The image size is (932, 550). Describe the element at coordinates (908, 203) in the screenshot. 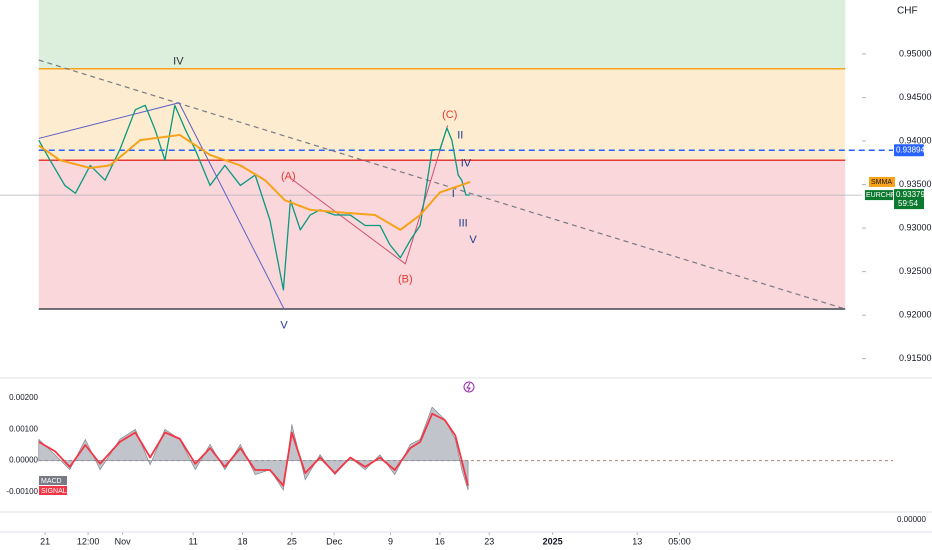

I see `countdown: 59:54` at that location.